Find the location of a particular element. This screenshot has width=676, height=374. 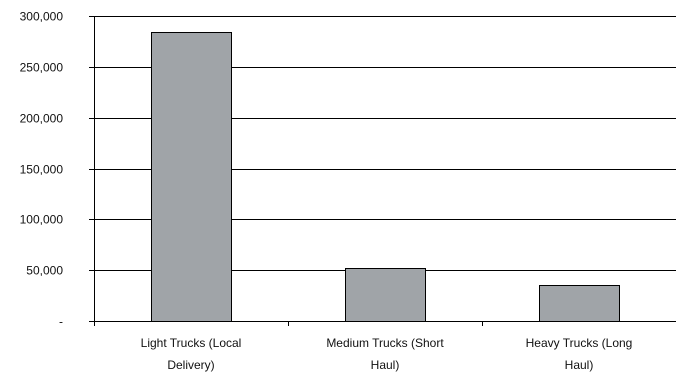

y-tick-label: 100,000 is located at coordinates (42, 220).